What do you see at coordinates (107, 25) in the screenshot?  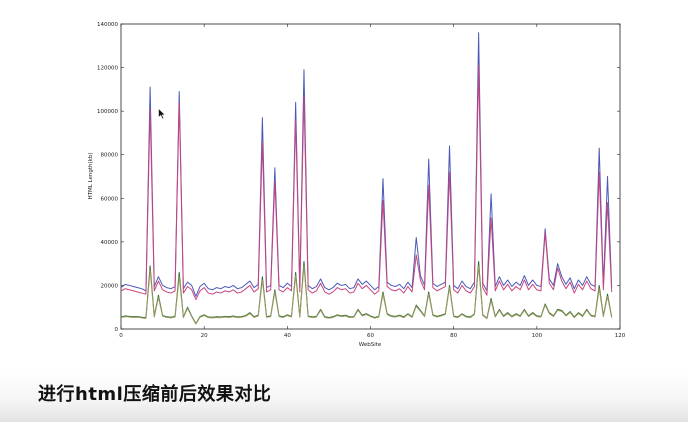 I see `y-tick-label: 140000` at bounding box center [107, 25].